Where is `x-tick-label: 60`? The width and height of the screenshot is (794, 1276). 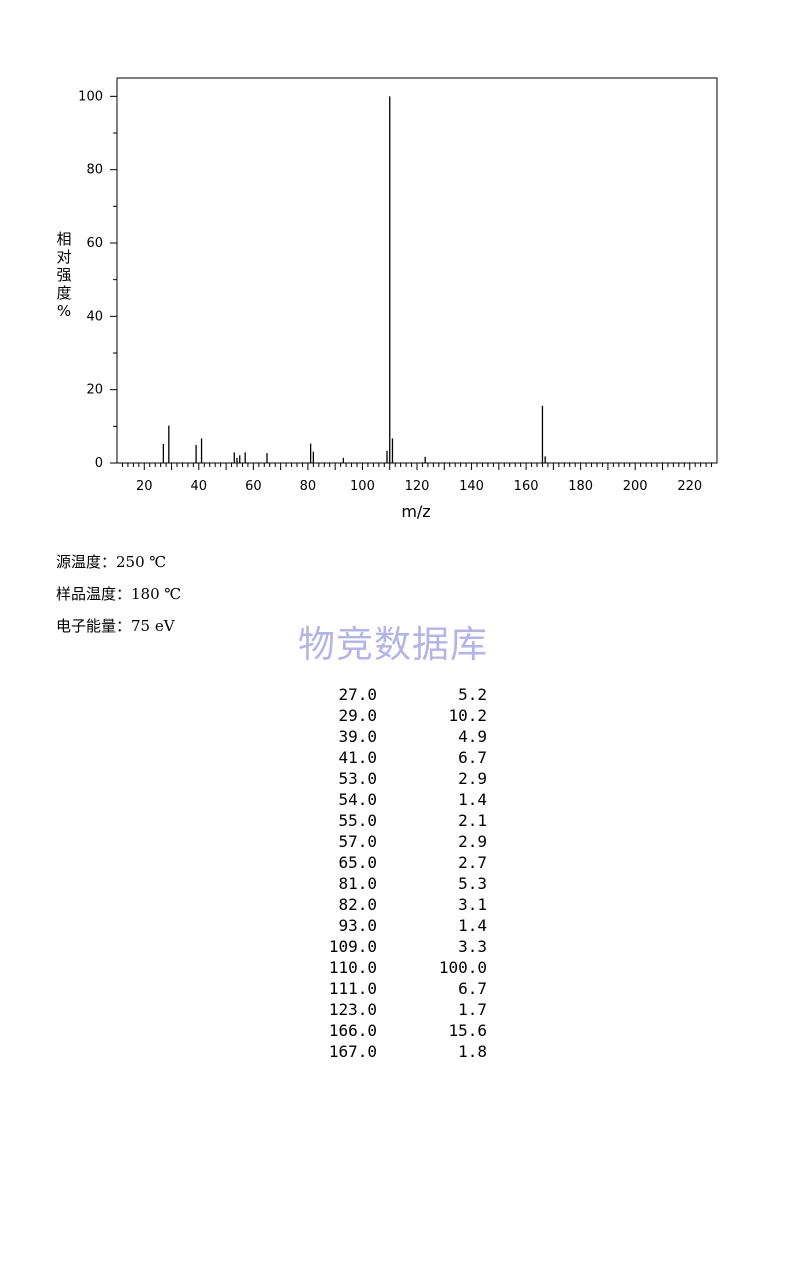 x-tick-label: 60 is located at coordinates (253, 486).